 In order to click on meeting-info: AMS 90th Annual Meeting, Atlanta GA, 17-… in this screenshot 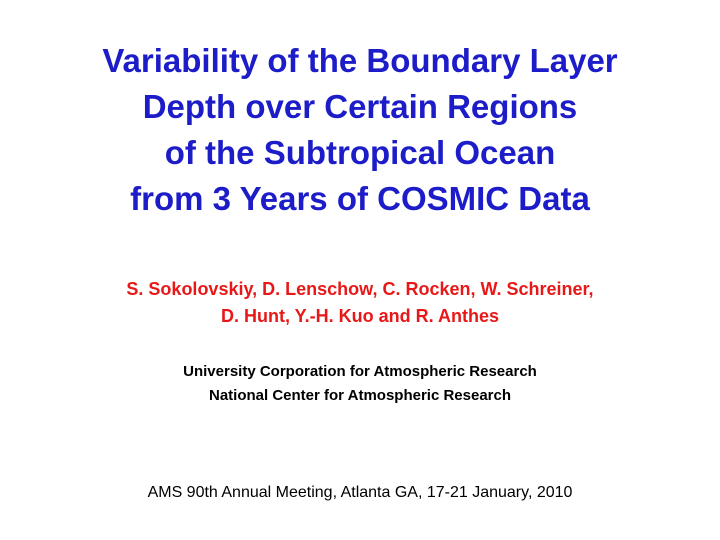, I will do `click(360, 492)`.